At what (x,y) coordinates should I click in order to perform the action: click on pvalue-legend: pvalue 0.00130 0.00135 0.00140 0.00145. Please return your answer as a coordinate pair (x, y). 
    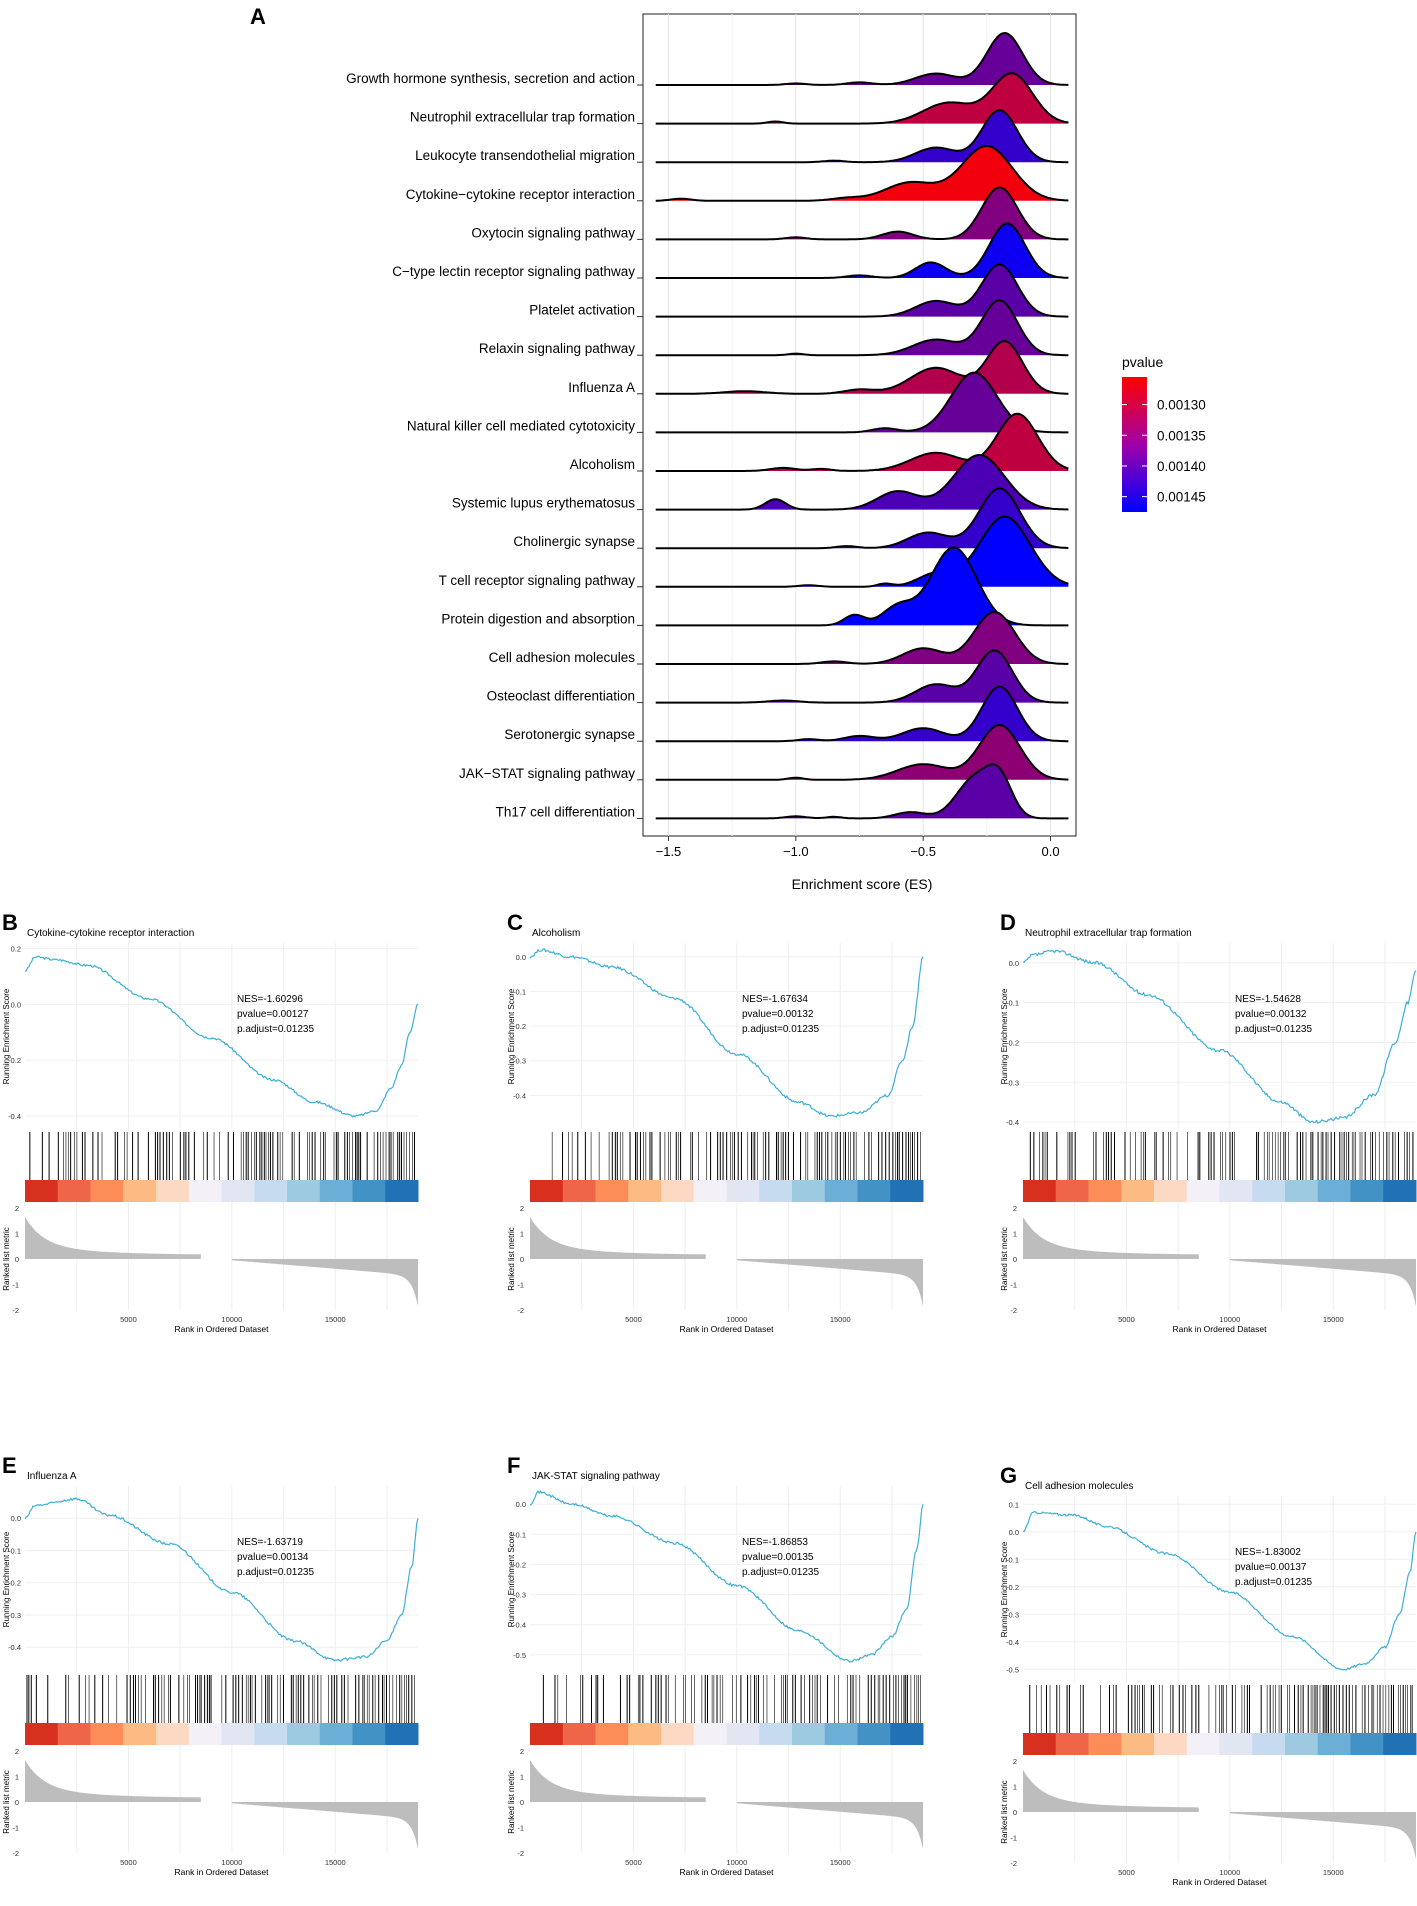
    Looking at the image, I should click on (1164, 433).